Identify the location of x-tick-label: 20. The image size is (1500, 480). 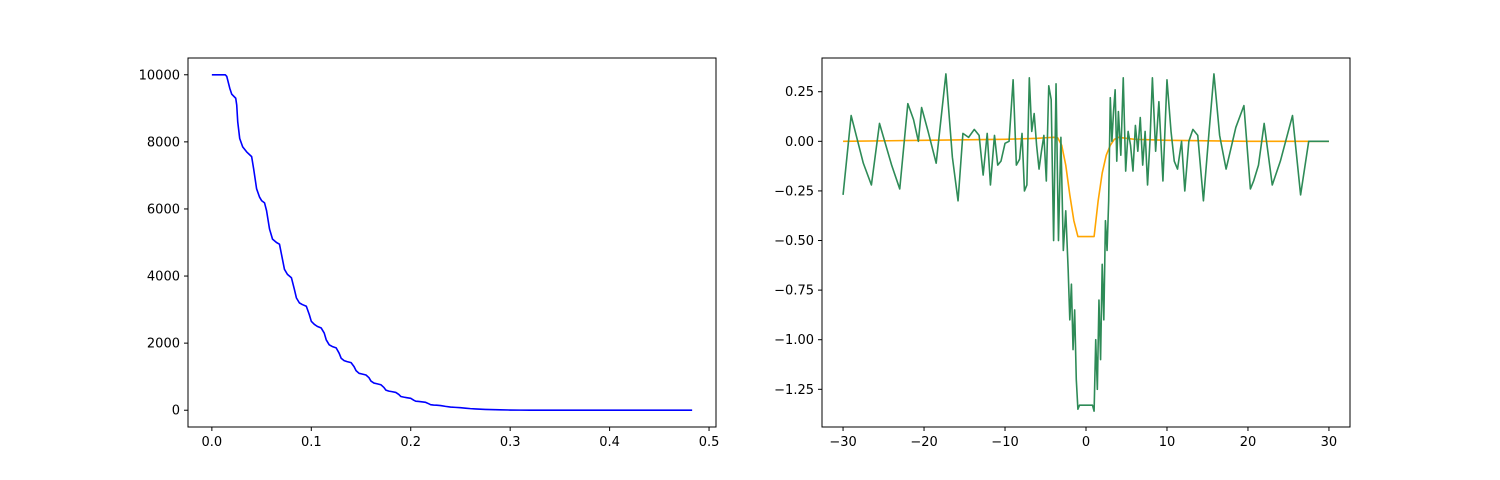
(1248, 442).